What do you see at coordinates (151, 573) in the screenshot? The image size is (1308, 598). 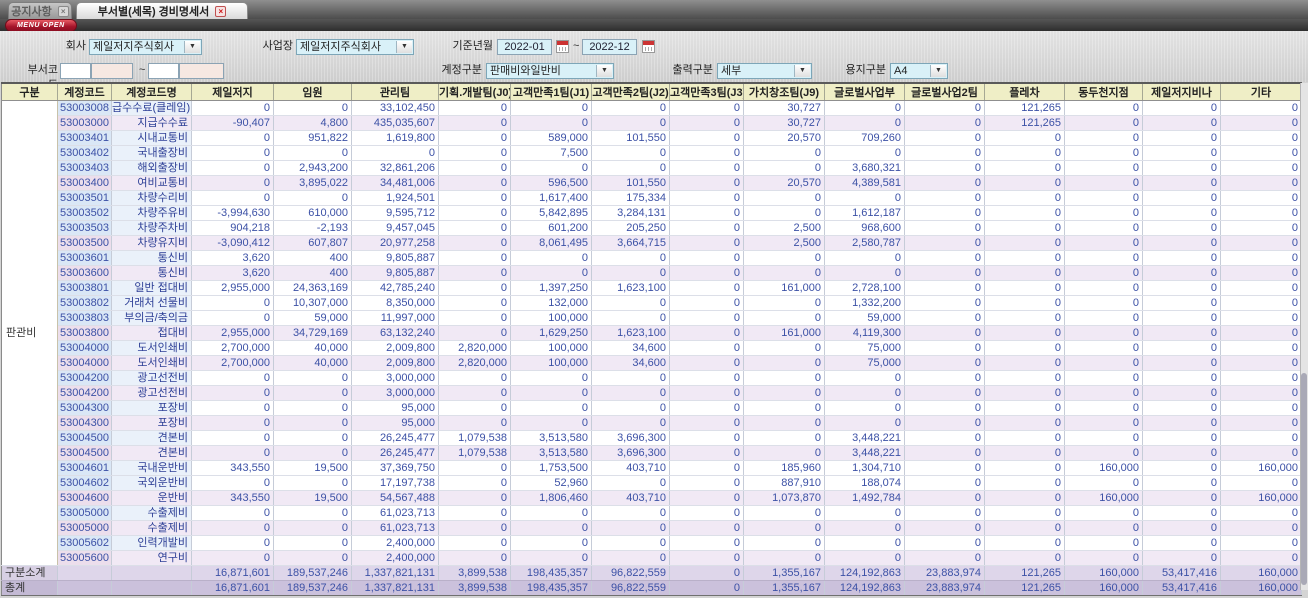 I see `cell-empty` at bounding box center [151, 573].